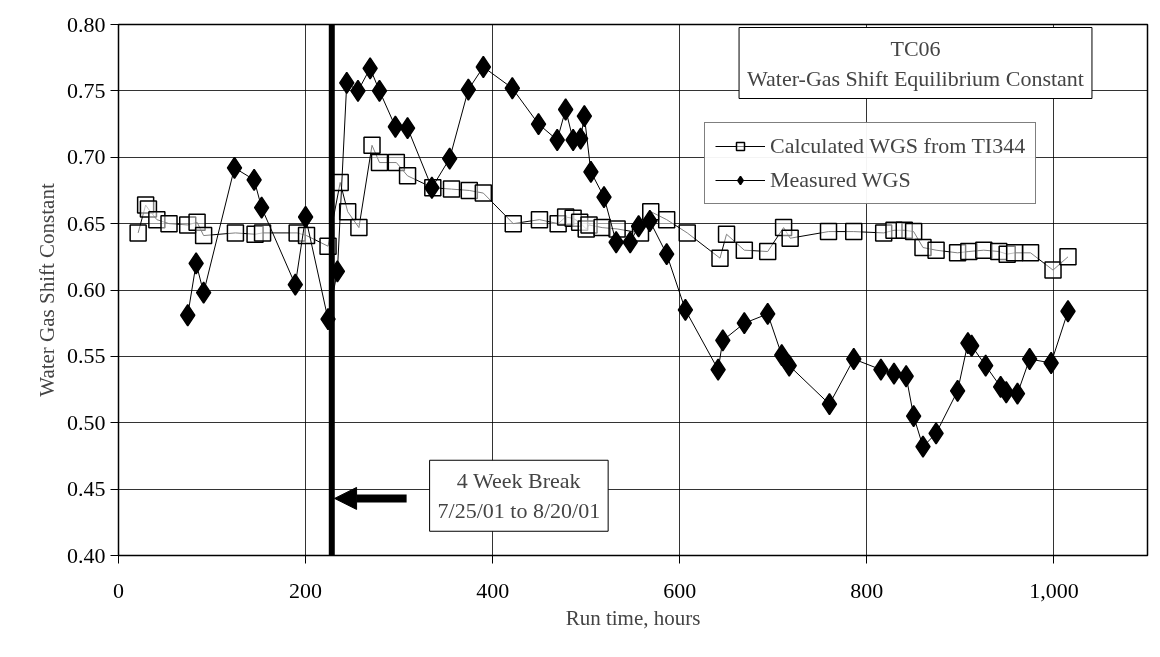 This screenshot has height=657, width=1160. I want to click on y-tick-label: 0.55, so click(86, 356).